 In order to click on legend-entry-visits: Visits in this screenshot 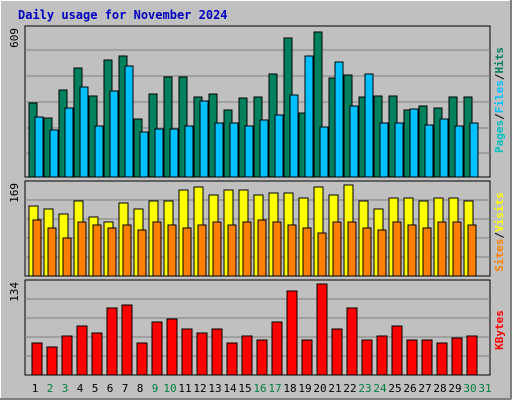, I will do `click(499, 212)`.